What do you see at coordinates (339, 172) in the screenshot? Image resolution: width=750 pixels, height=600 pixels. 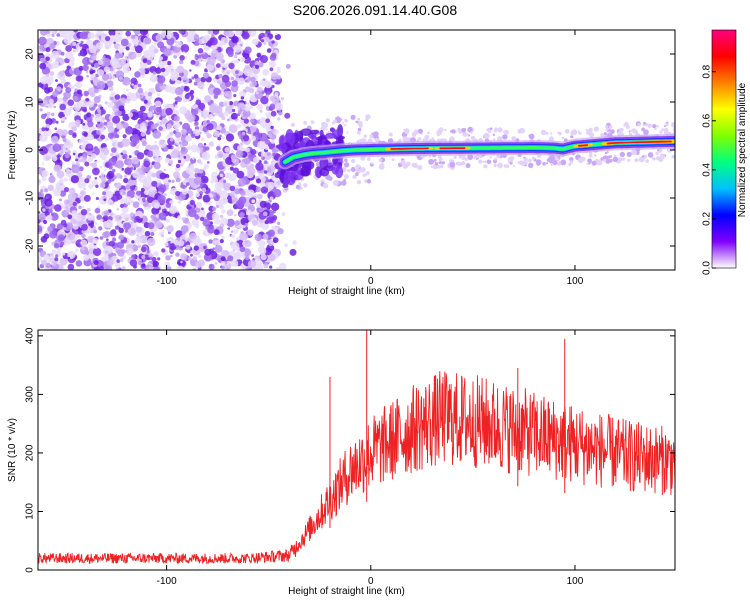 I see `onset-blob` at bounding box center [339, 172].